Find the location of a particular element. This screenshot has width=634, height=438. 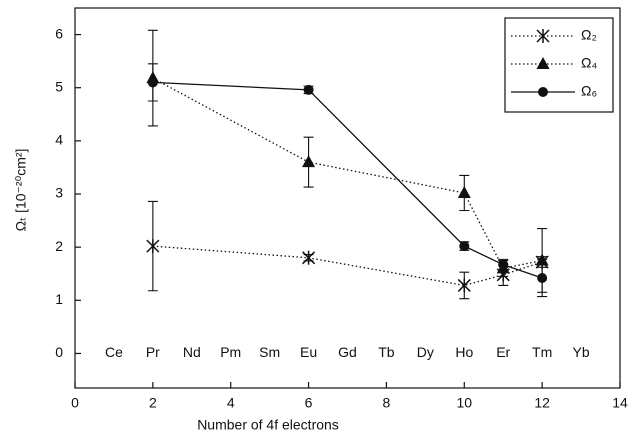

element-label: Tm is located at coordinates (542, 352).